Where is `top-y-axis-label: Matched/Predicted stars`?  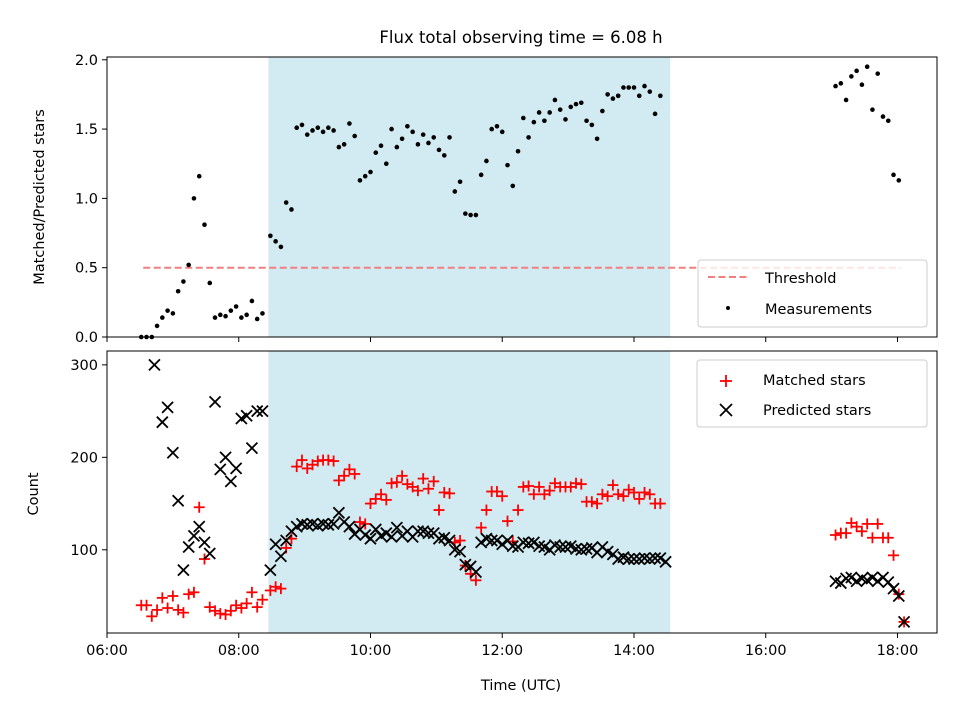
top-y-axis-label: Matched/Predicted stars is located at coordinates (40, 197).